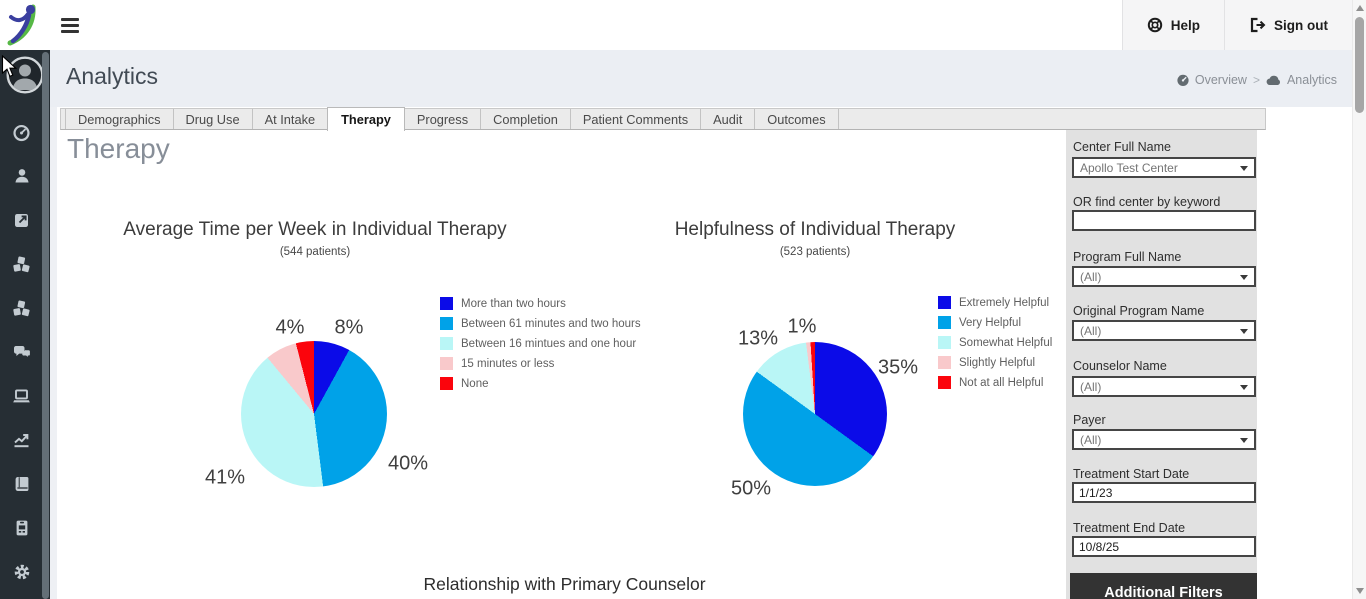 Image resolution: width=1366 pixels, height=599 pixels. Describe the element at coordinates (1164, 330) in the screenshot. I see `original-program-dropdown: (All)` at that location.